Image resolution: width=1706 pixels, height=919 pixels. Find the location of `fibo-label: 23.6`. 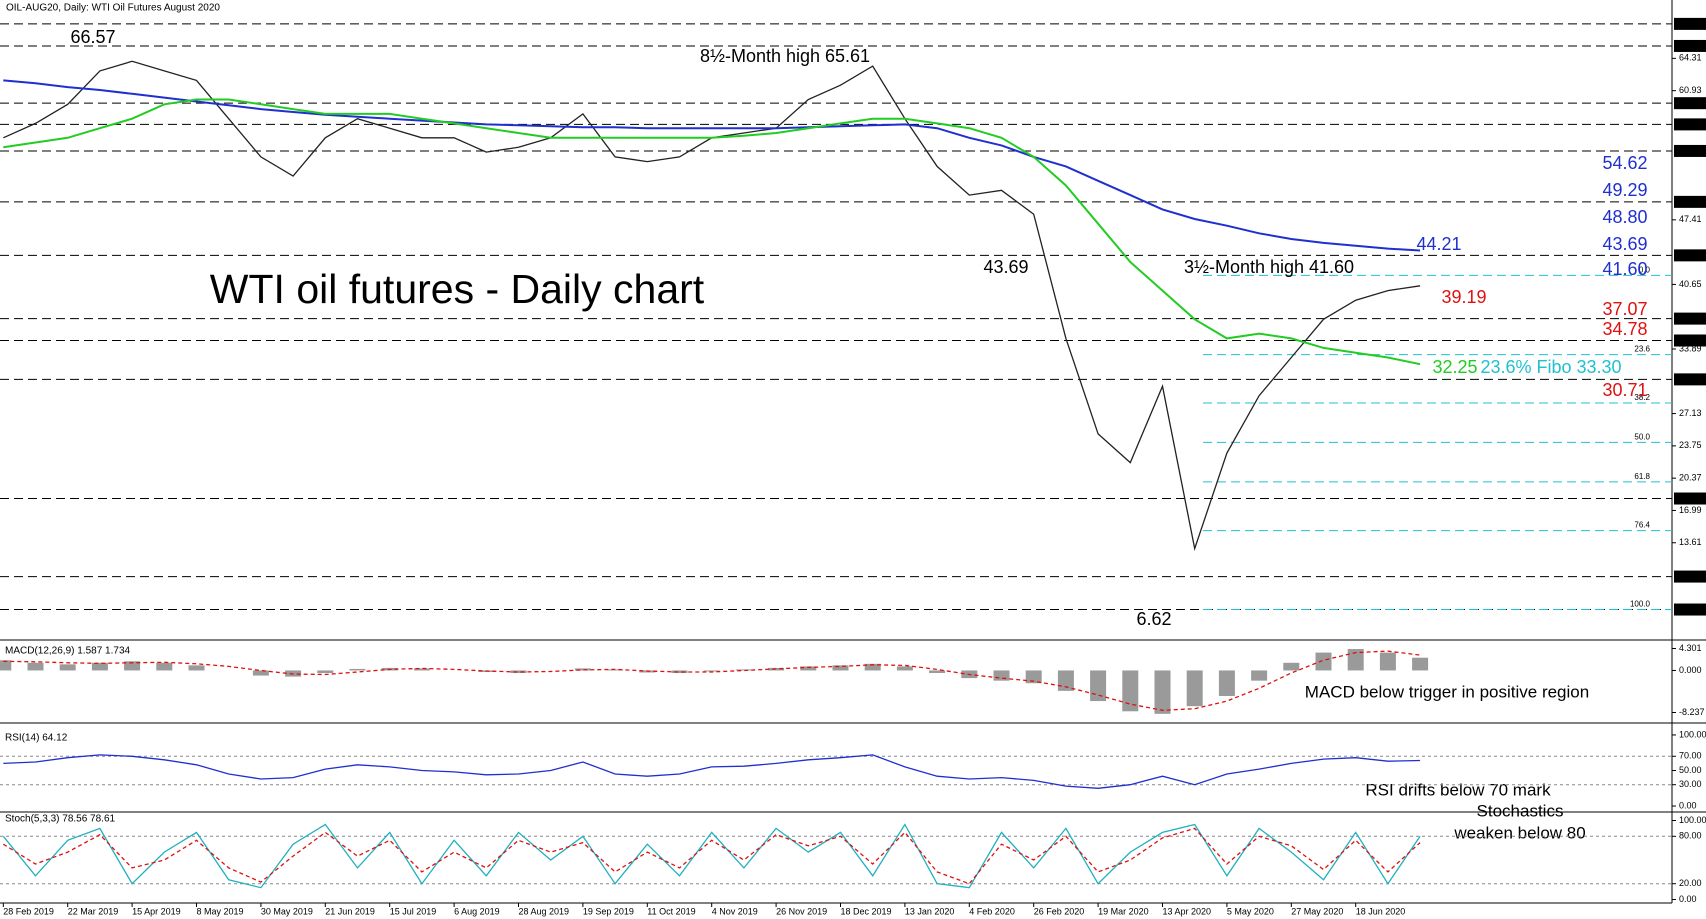

fibo-label: 23.6 is located at coordinates (1642, 349).